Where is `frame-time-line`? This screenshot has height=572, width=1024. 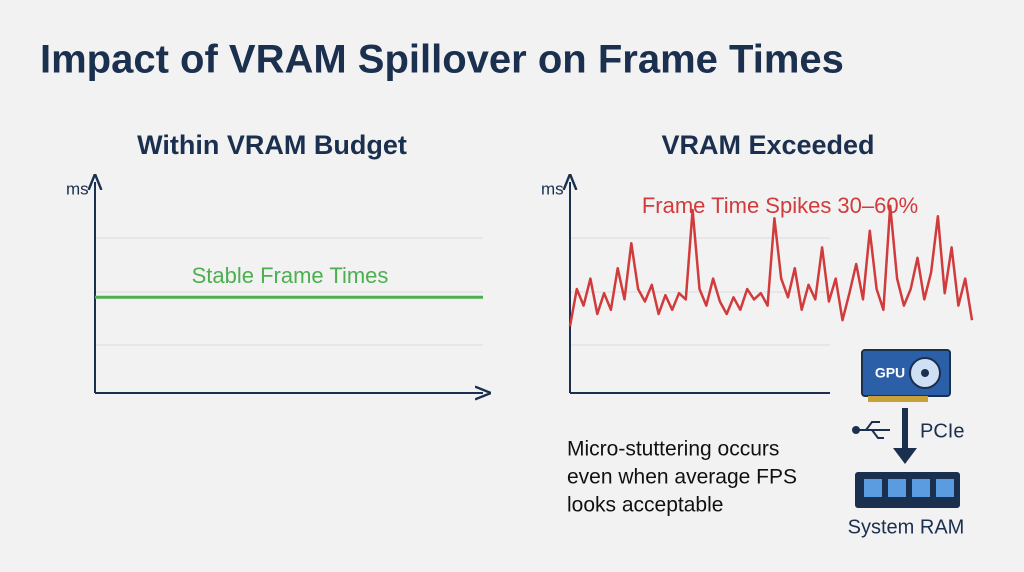 frame-time-line is located at coordinates (771, 265).